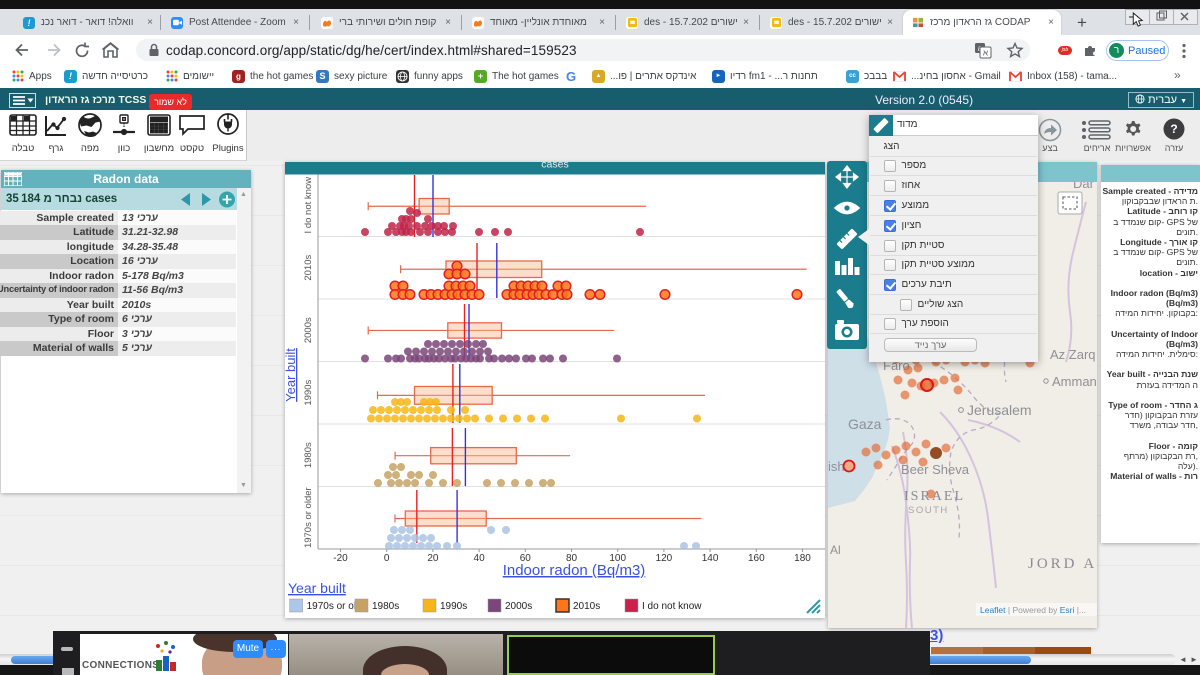  What do you see at coordinates (986, 53) in the screenshot?
I see `svg-text: א` at bounding box center [986, 53].